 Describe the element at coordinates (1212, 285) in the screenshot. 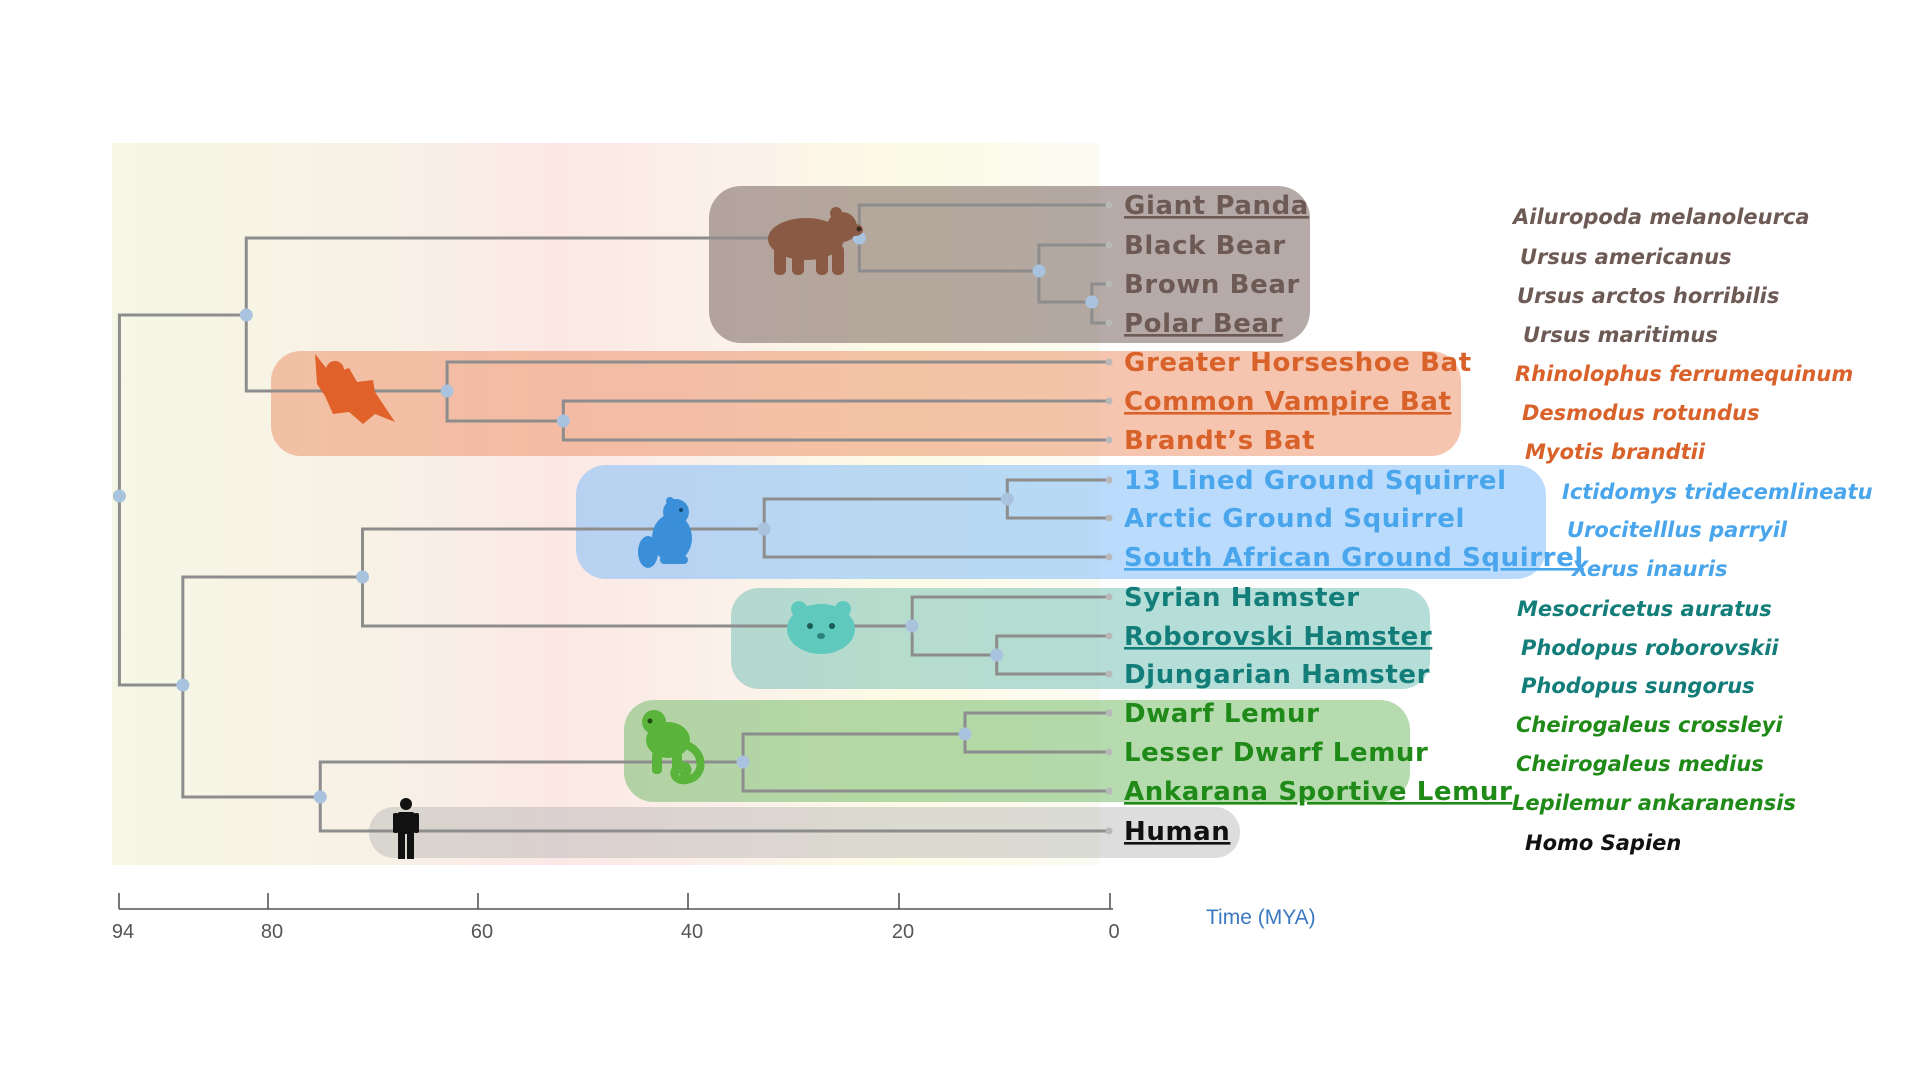

I see `species-common-name: Brown Bear` at that location.